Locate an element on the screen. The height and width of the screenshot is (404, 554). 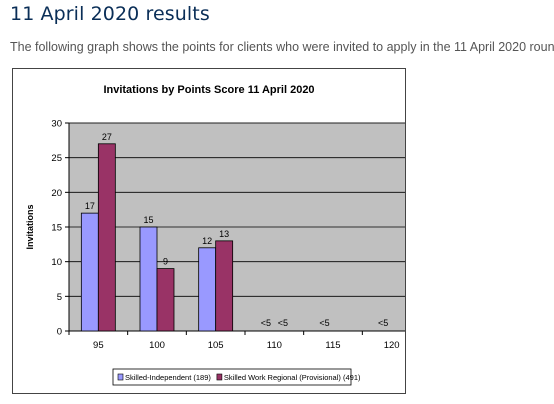
data-label-s2-105: 13 is located at coordinates (224, 234).